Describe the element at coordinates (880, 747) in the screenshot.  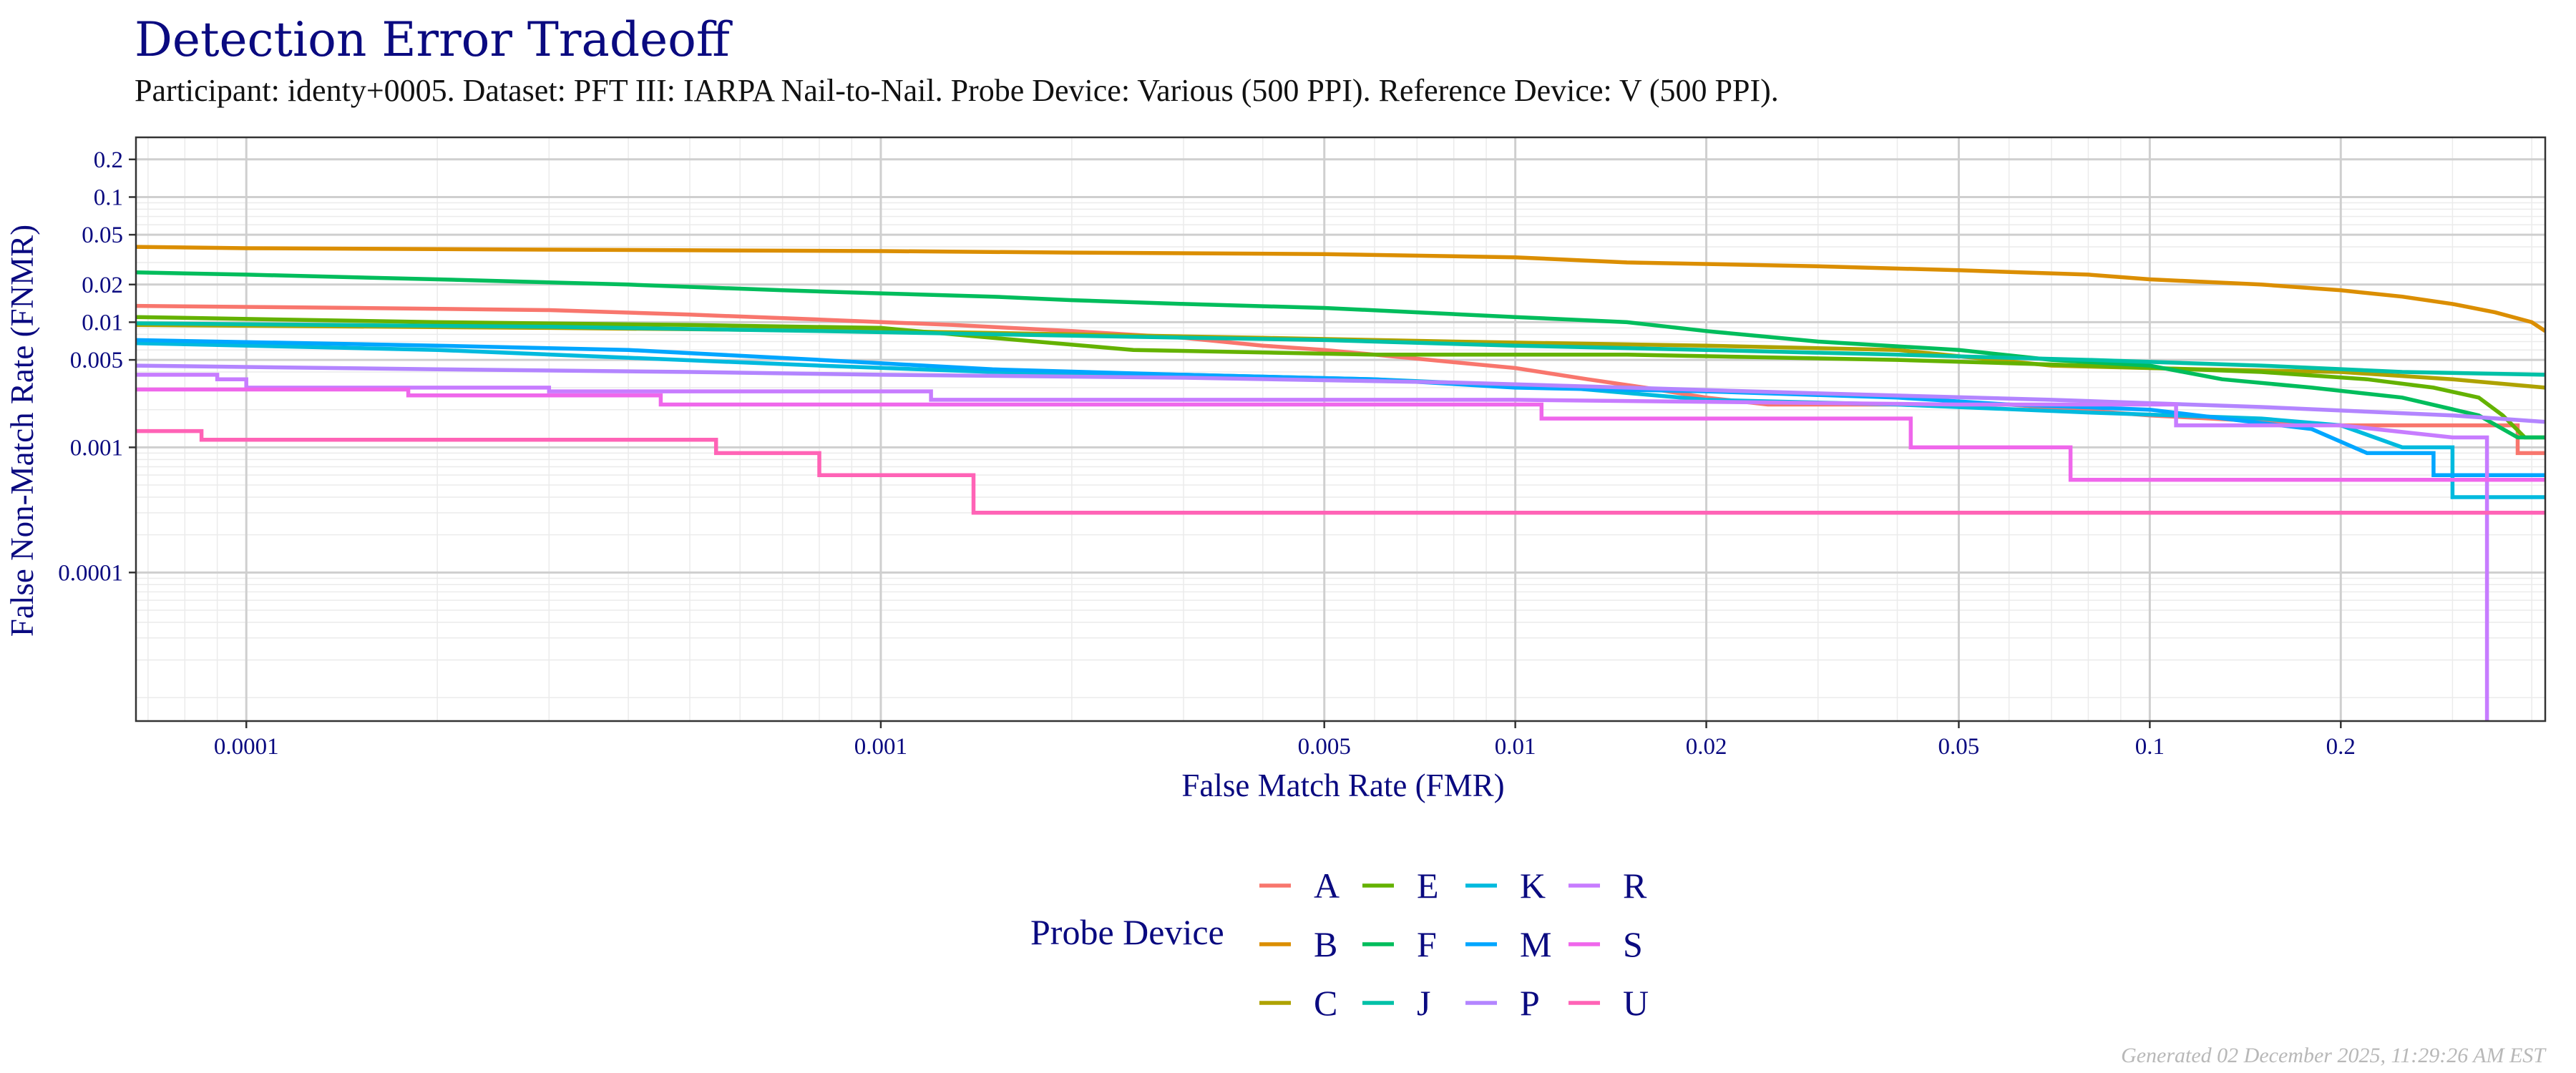
I see `x-tick-label: 0.001` at that location.